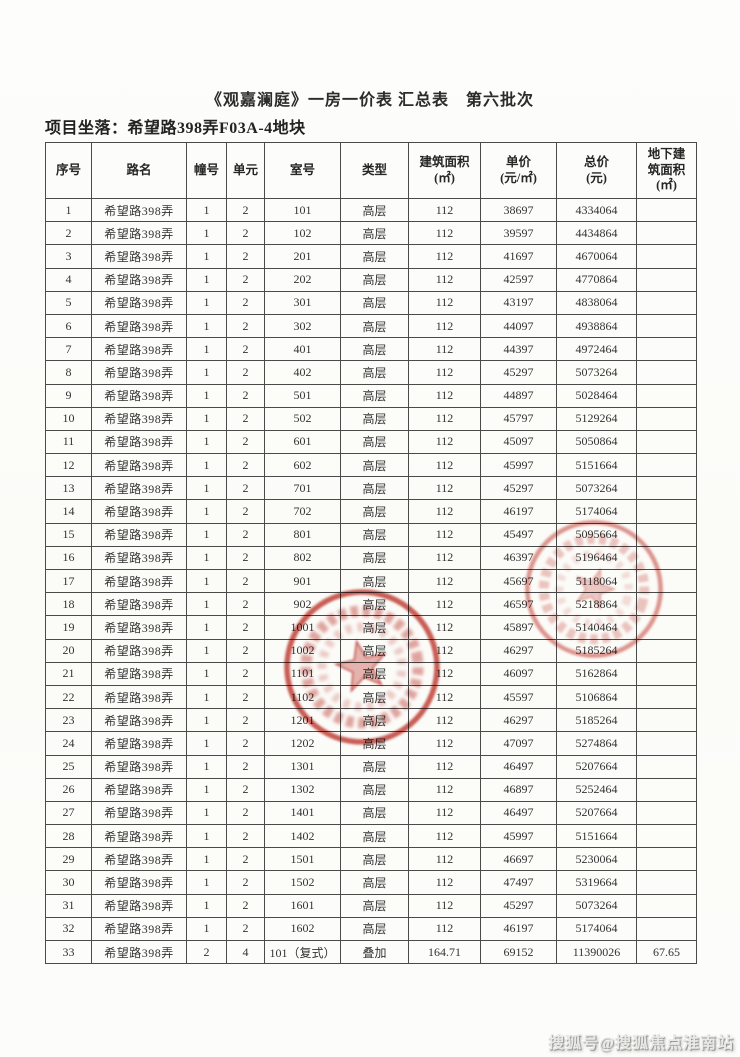 The height and width of the screenshot is (1057, 740). What do you see at coordinates (302, 905) in the screenshot?
I see `table-cell: 1601` at bounding box center [302, 905].